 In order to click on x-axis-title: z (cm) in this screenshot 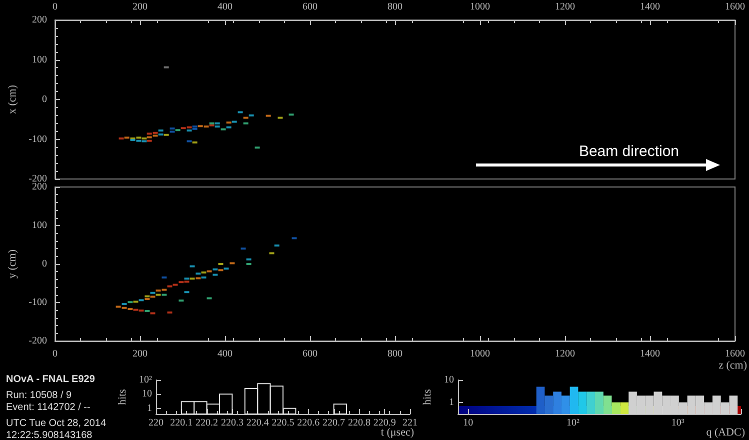, I will do `click(733, 366)`.